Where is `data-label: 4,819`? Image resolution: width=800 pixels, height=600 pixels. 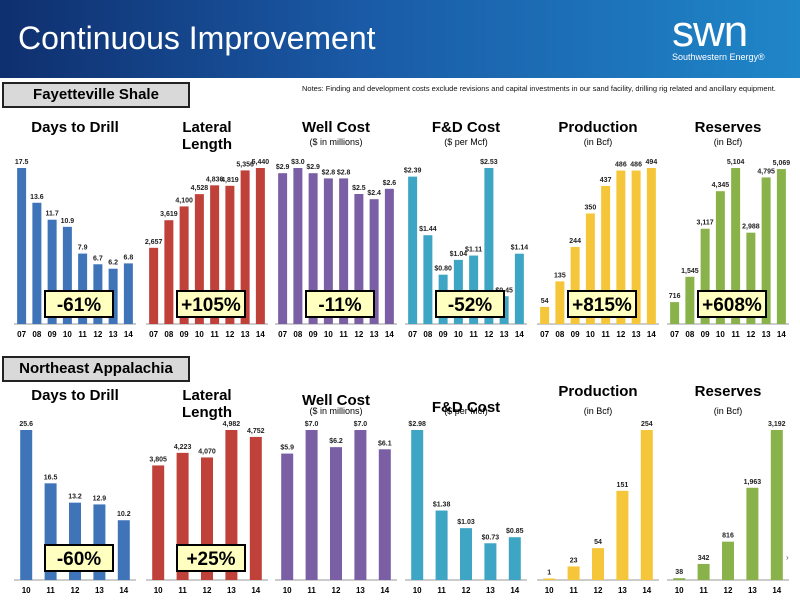 data-label: 4,819 is located at coordinates (230, 180).